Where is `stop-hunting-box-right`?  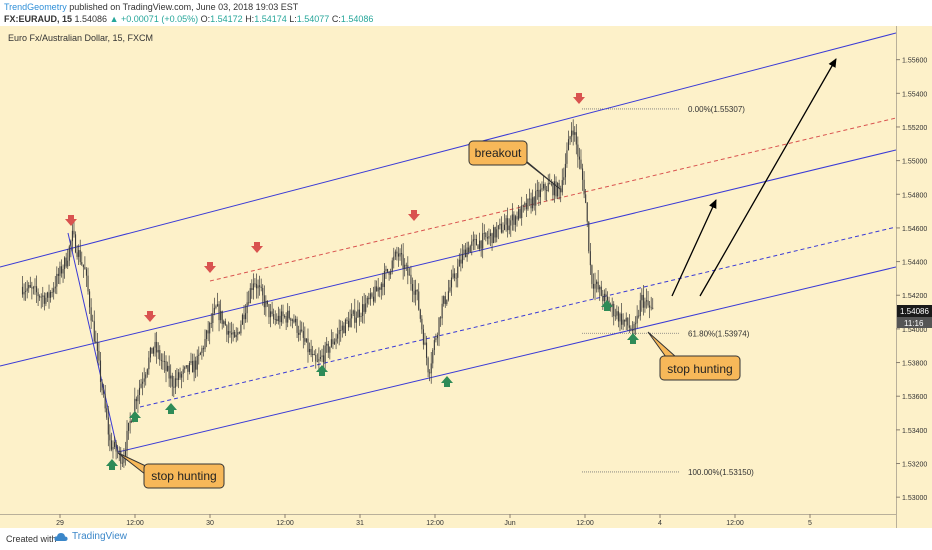 stop-hunting-box-right is located at coordinates (700, 368).